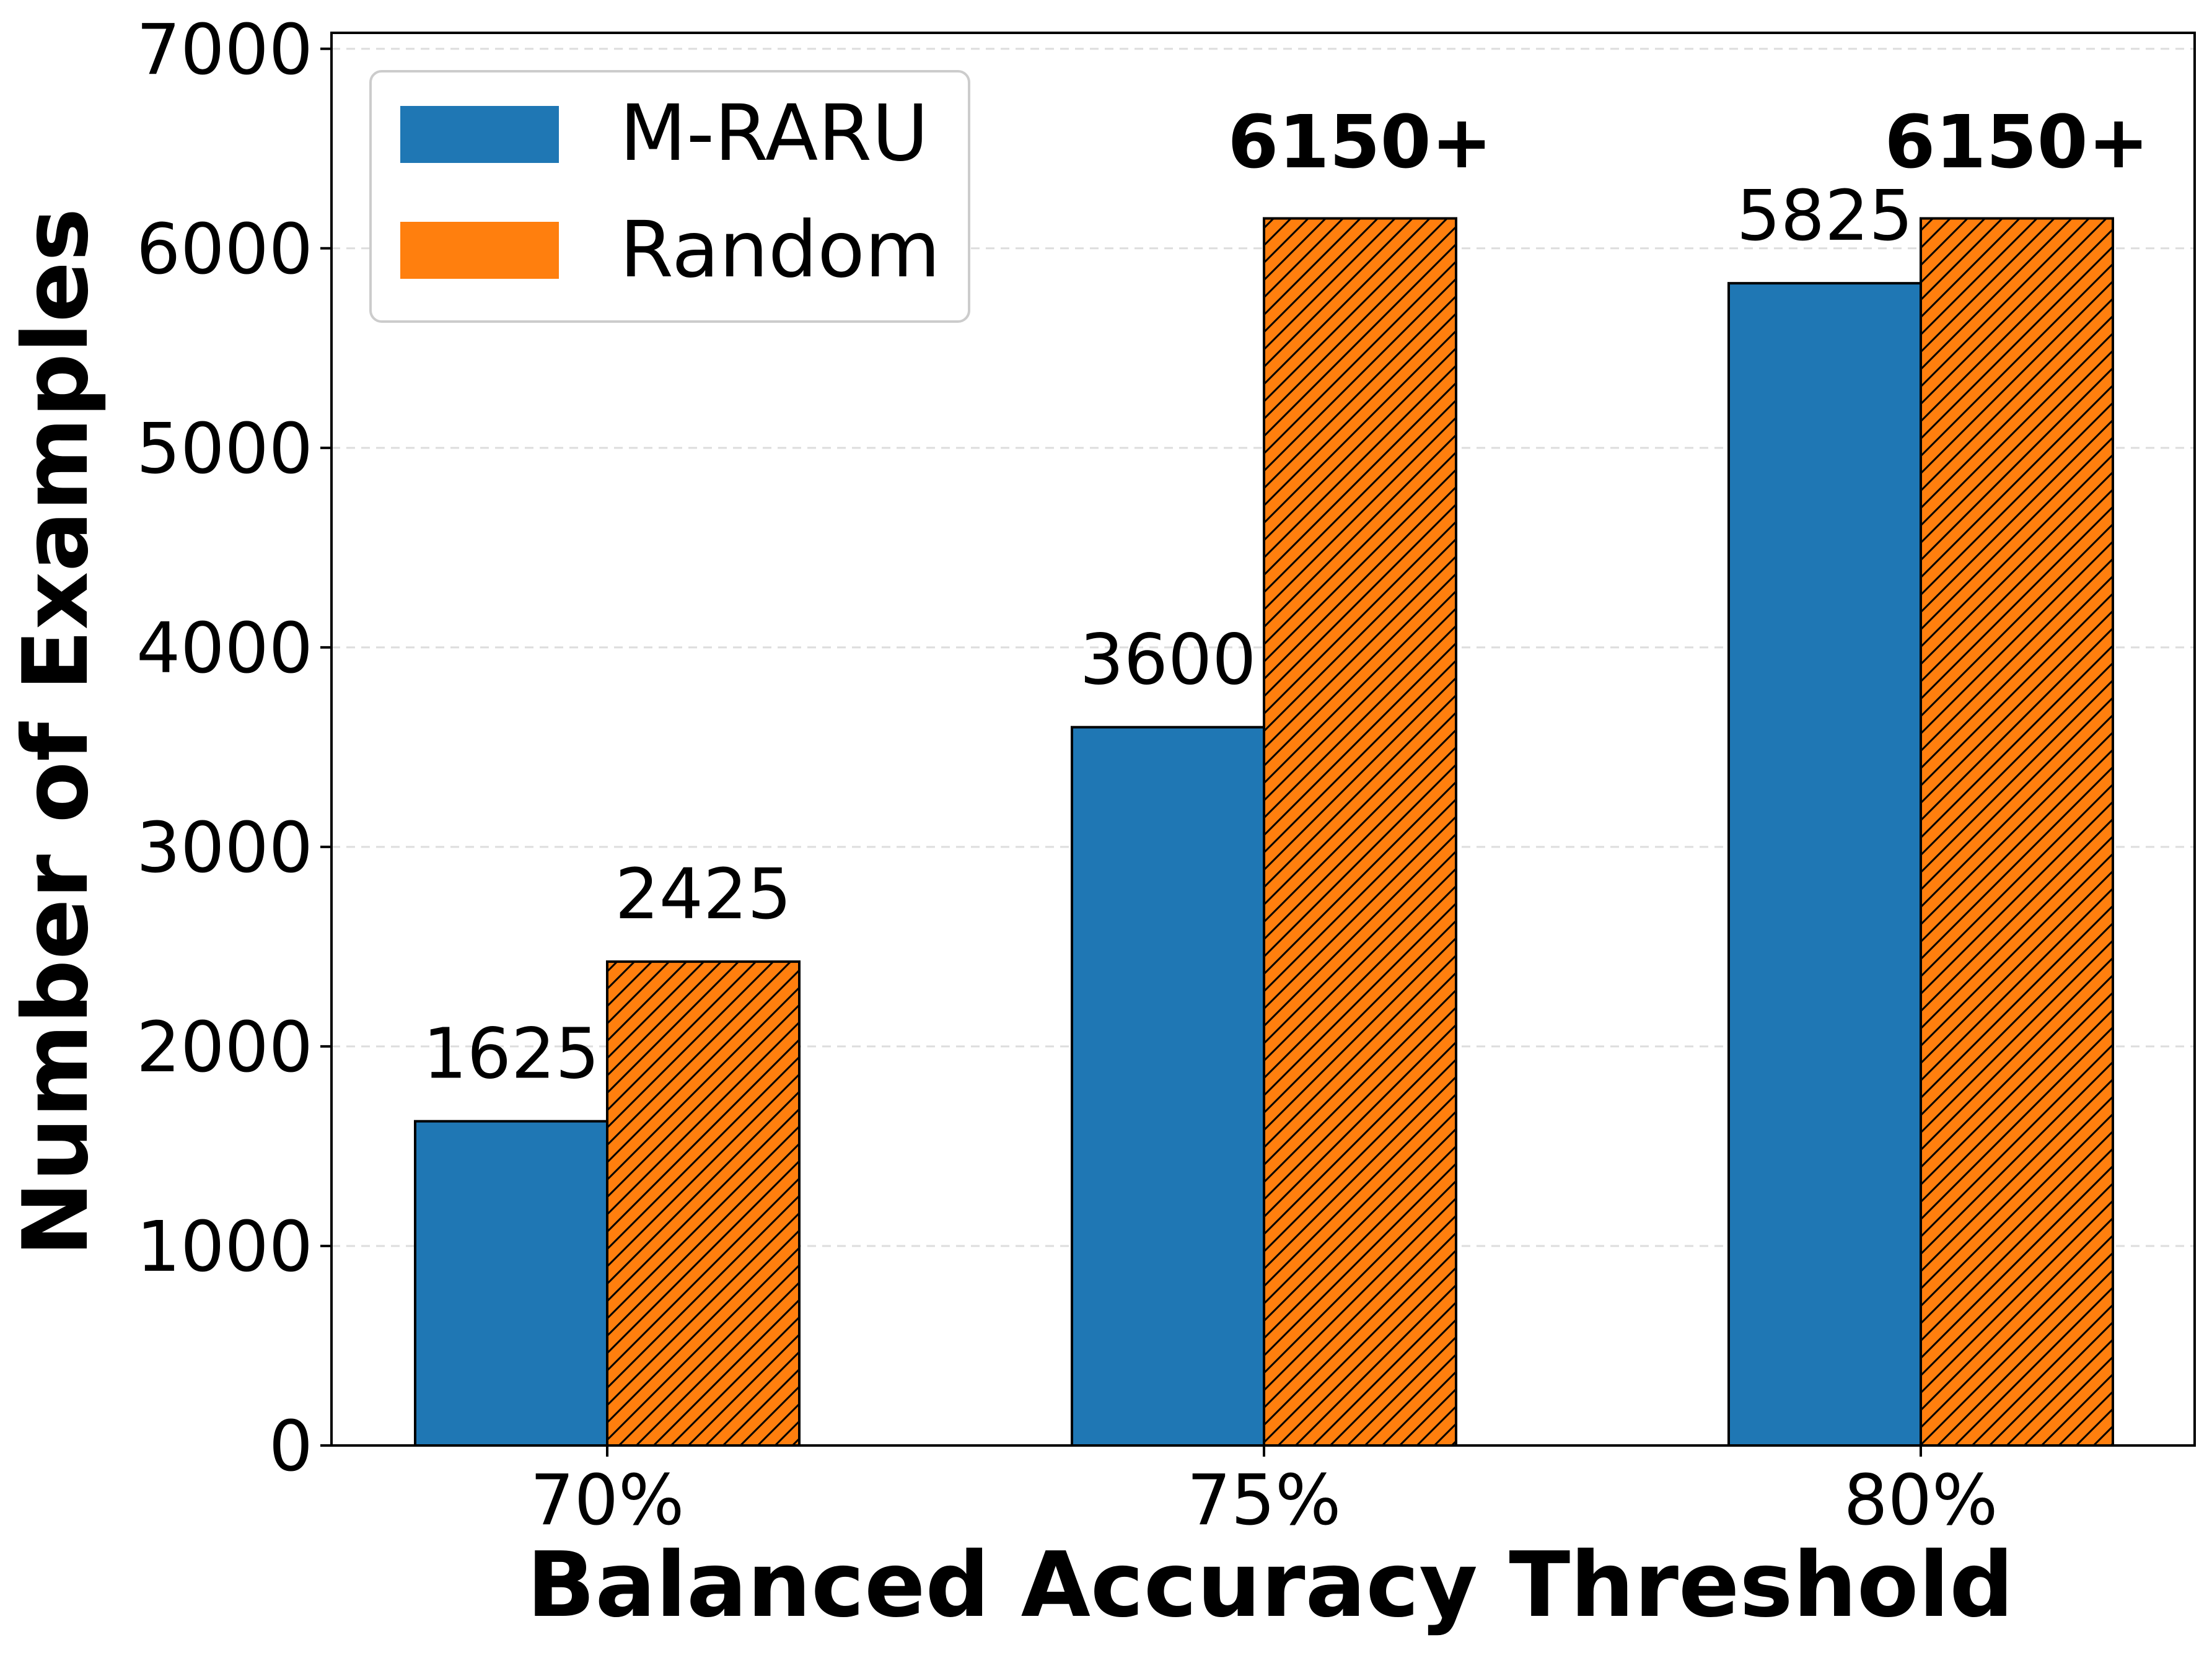  Describe the element at coordinates (224, 50) in the screenshot. I see `y-tick-label: 7000` at that location.